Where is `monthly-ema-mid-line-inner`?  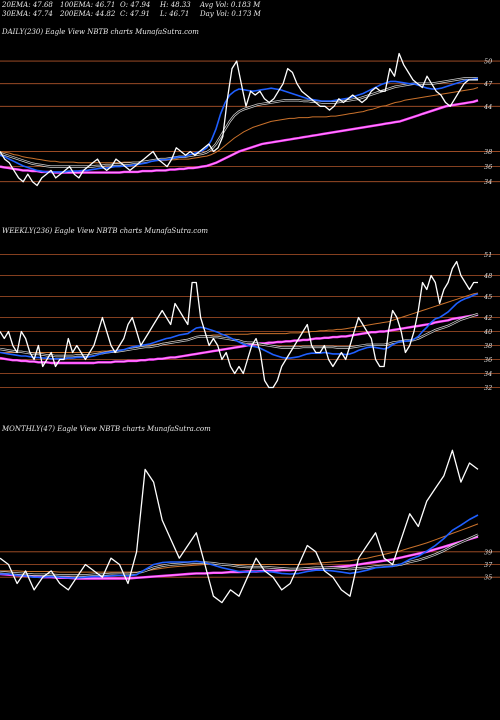
monthly-ema-mid-line-inner is located at coordinates (239, 555).